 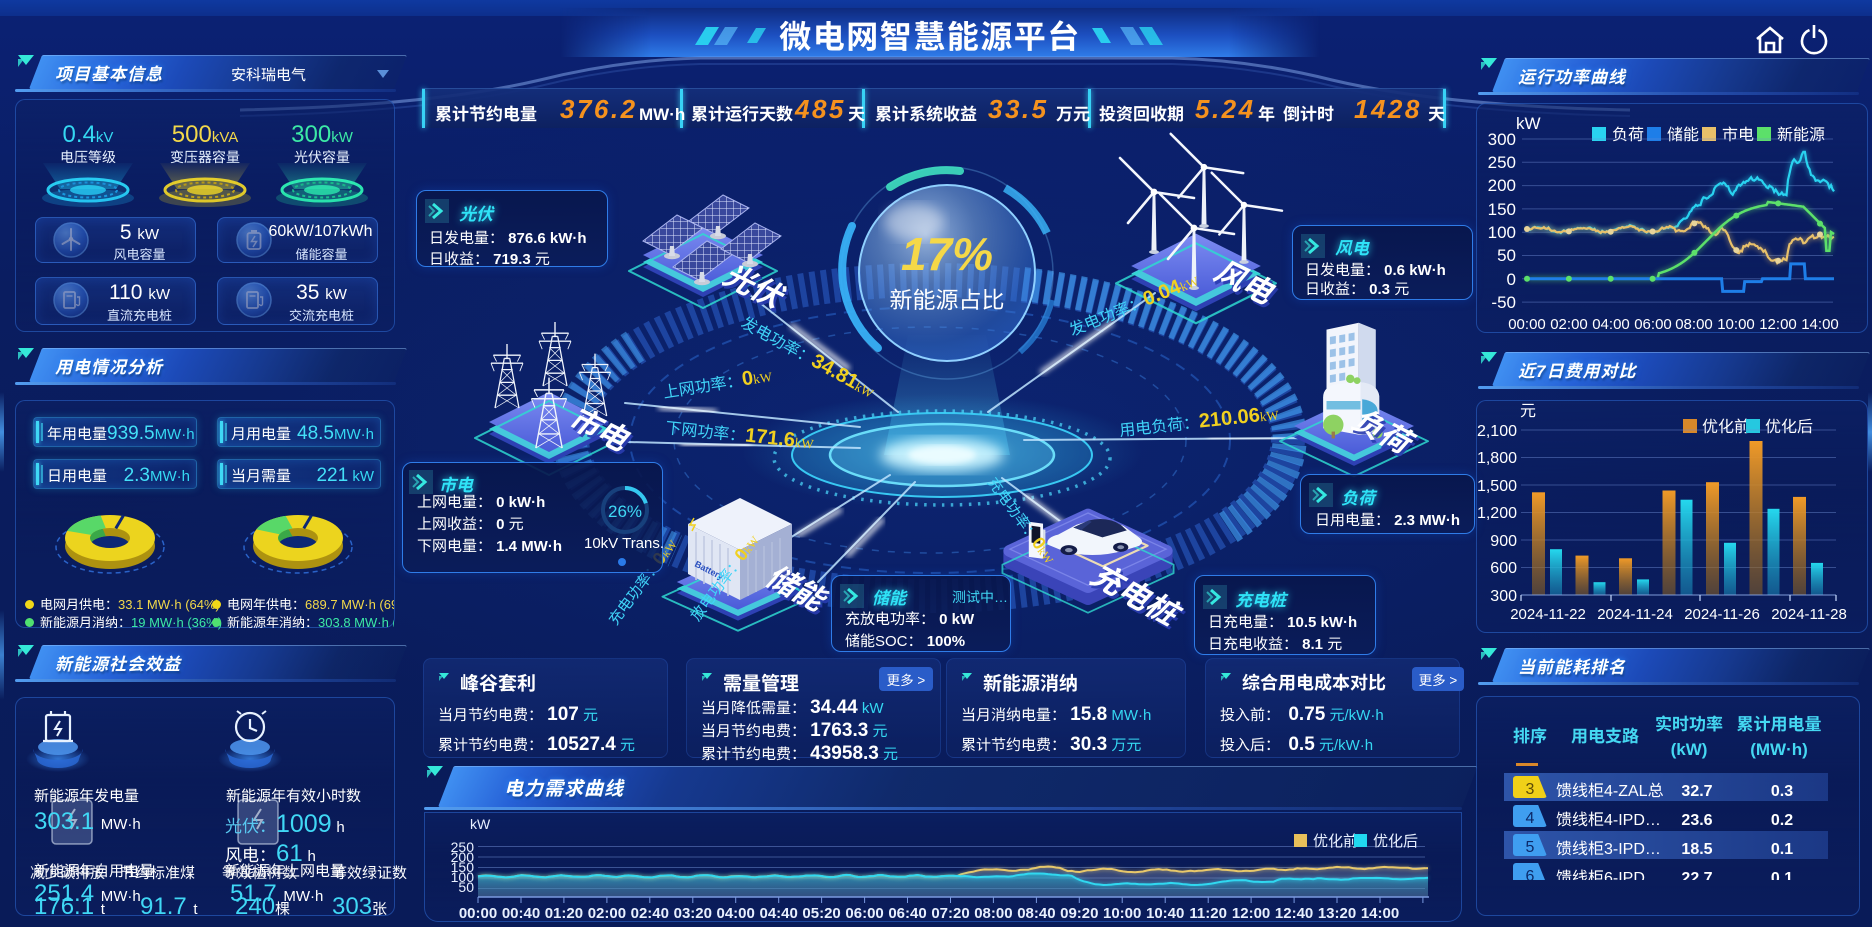 What do you see at coordinates (1036, 913) in the screenshot?
I see `svg-text: 08:40` at bounding box center [1036, 913].